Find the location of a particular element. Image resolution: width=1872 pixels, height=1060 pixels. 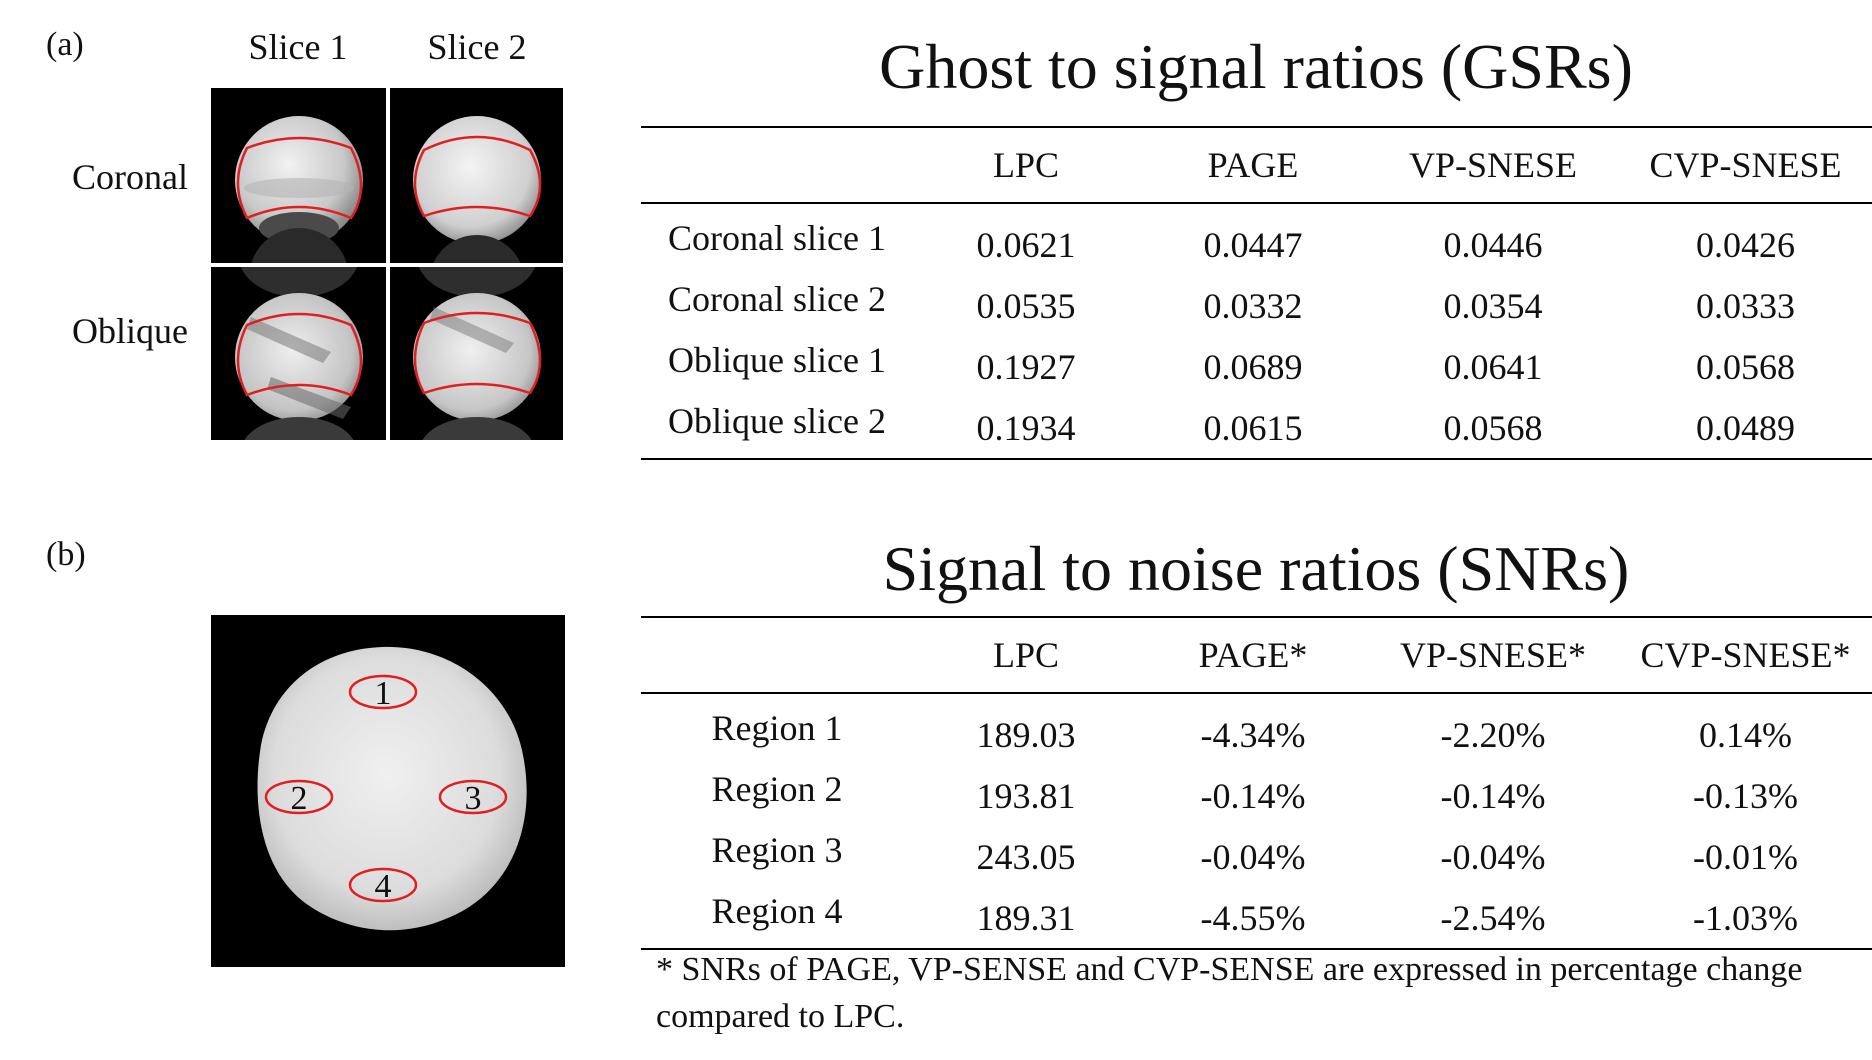

snr-table-title: Signal to noise ratios (SNRs) is located at coordinates (1256, 568).